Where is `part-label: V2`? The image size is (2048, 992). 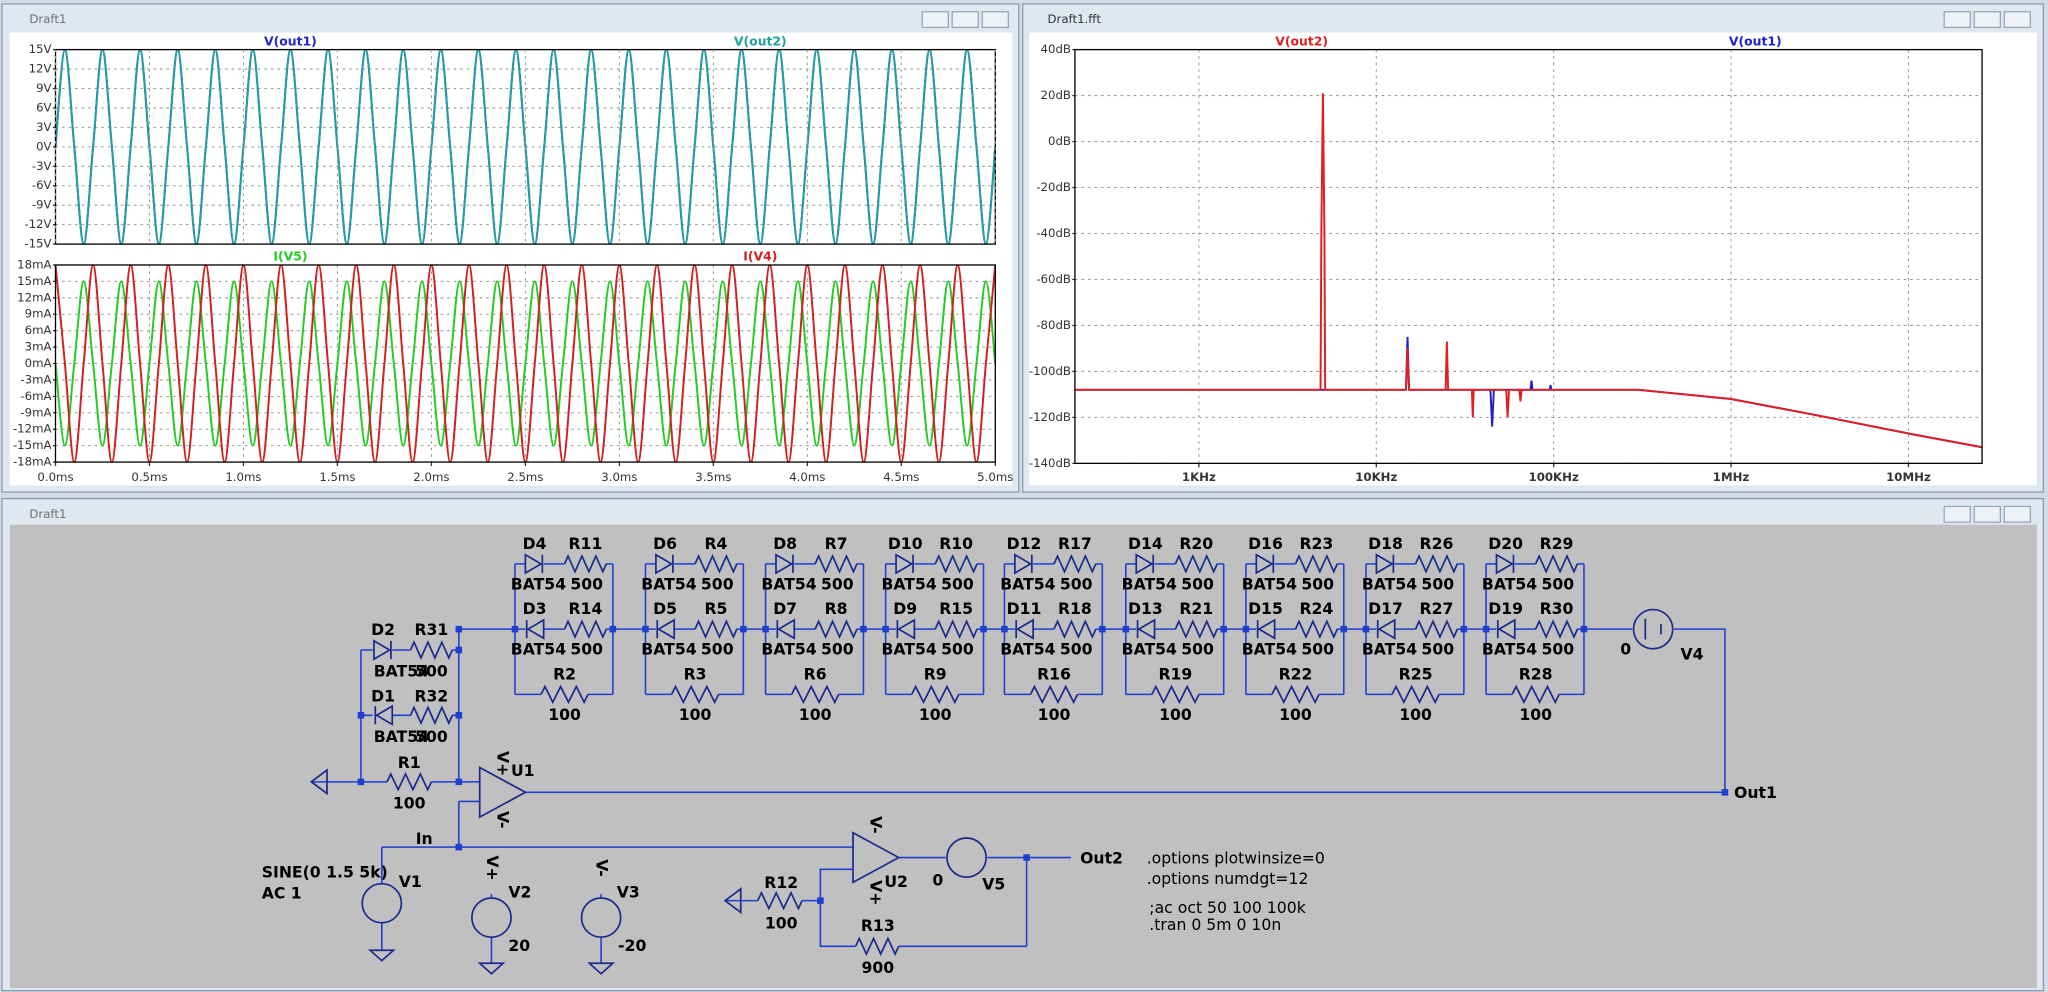 part-label: V2 is located at coordinates (519, 891).